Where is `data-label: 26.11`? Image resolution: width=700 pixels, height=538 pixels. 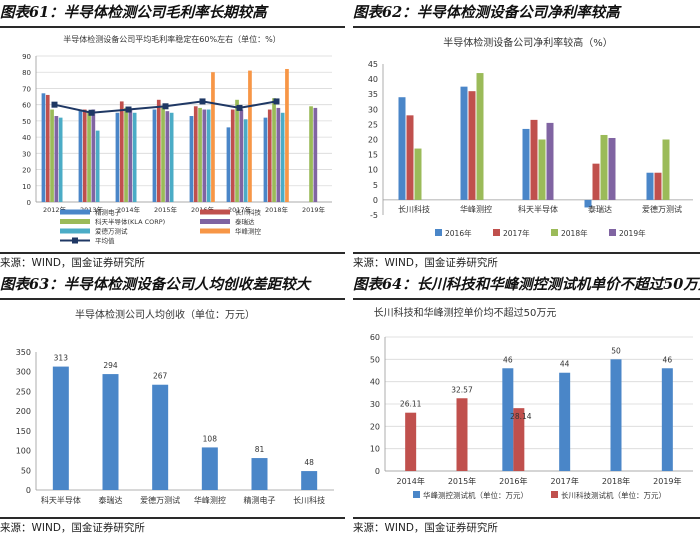
data-label: 26.11 is located at coordinates (411, 404).